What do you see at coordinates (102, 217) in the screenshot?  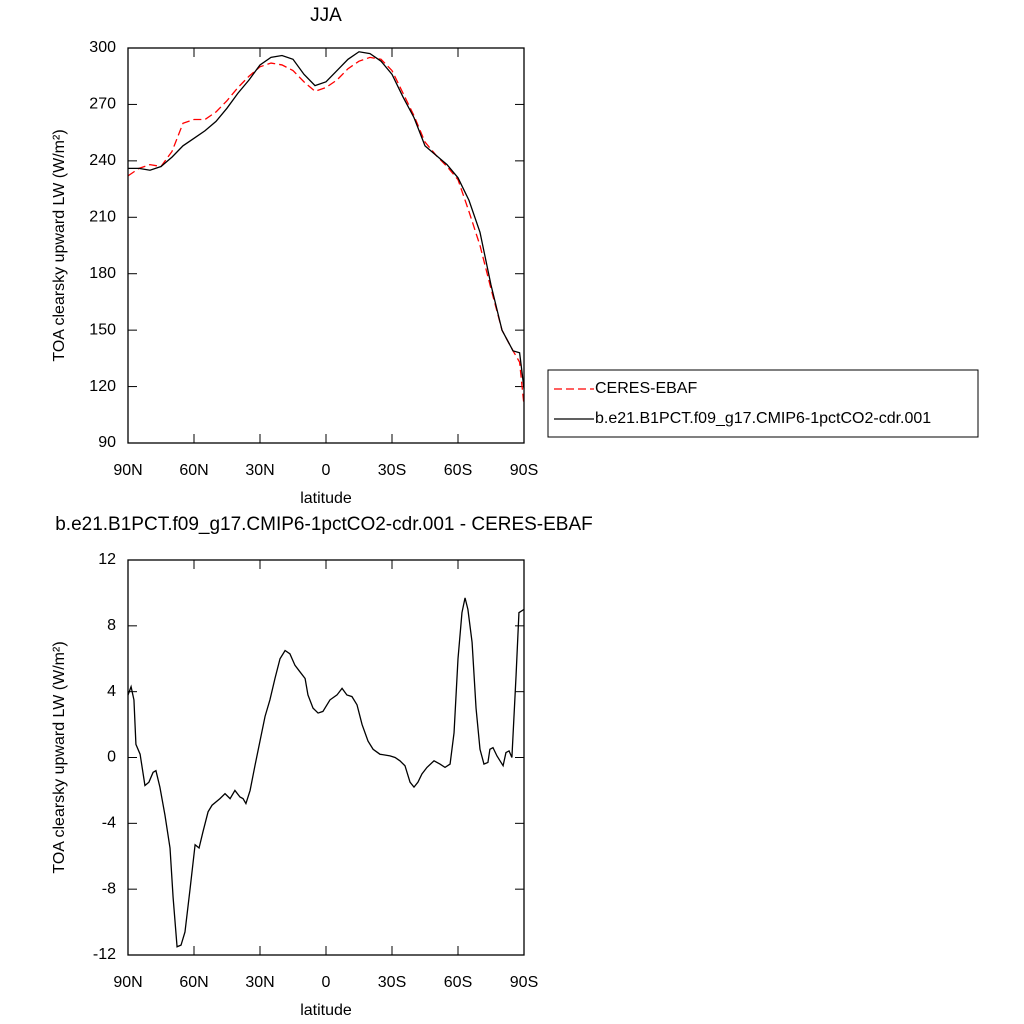 I see `y-tick-label: 210` at bounding box center [102, 217].